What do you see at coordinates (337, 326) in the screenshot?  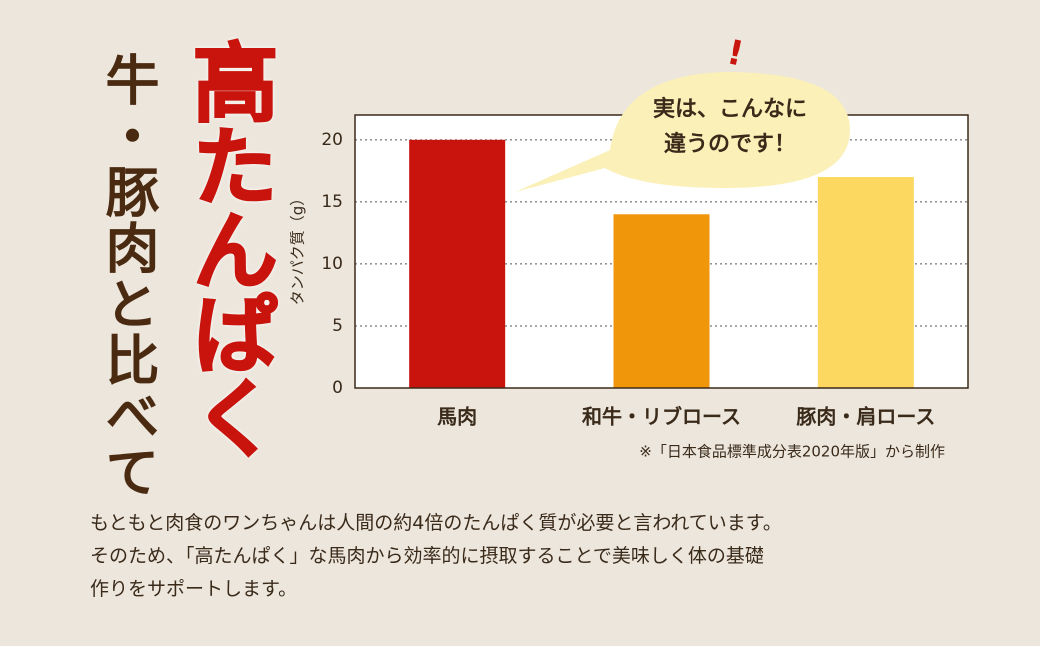 I see `y-tick-label: 5` at bounding box center [337, 326].